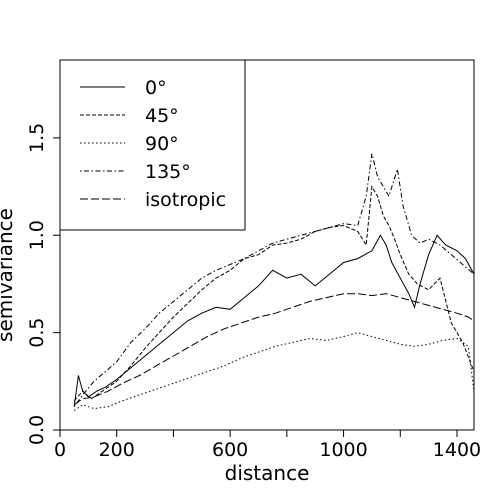 This screenshot has height=504, width=504. I want to click on x-tick-label: 1400, so click(457, 450).